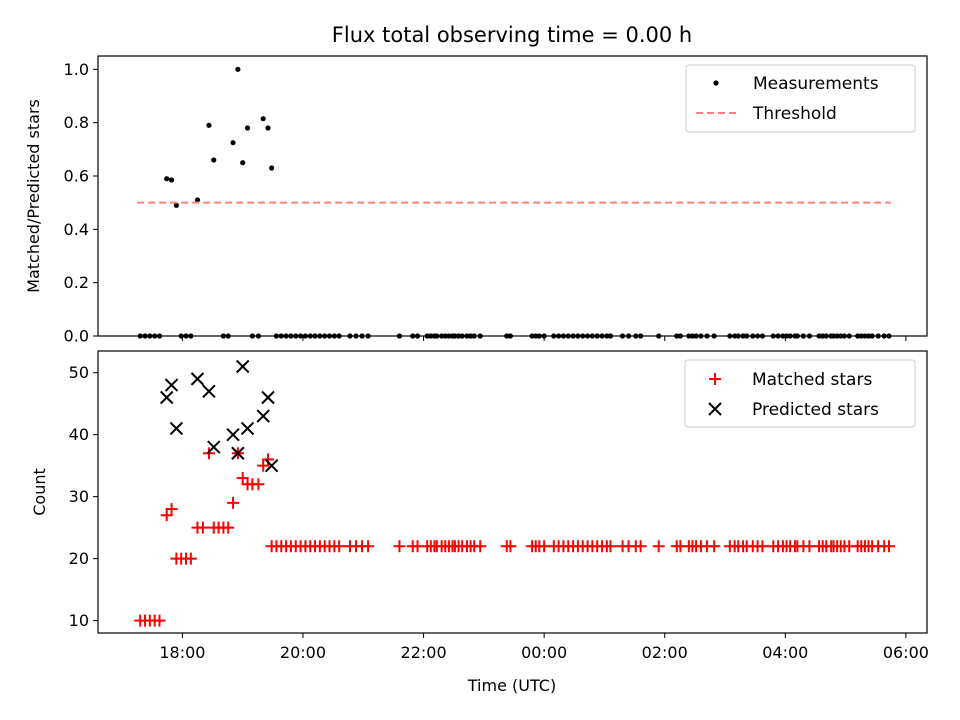 This screenshot has height=720, width=960. Describe the element at coordinates (424, 652) in the screenshot. I see `x-tick-label: 22:00` at that location.